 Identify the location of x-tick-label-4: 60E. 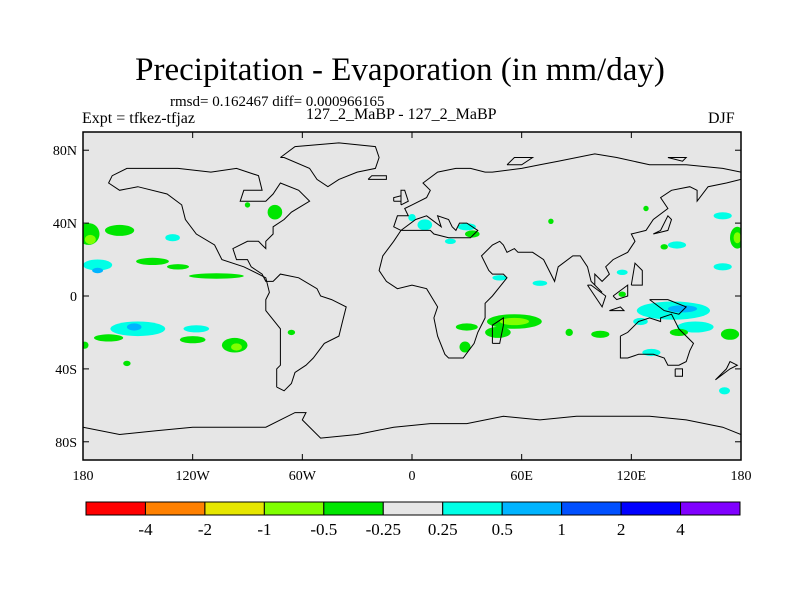
(521, 476).